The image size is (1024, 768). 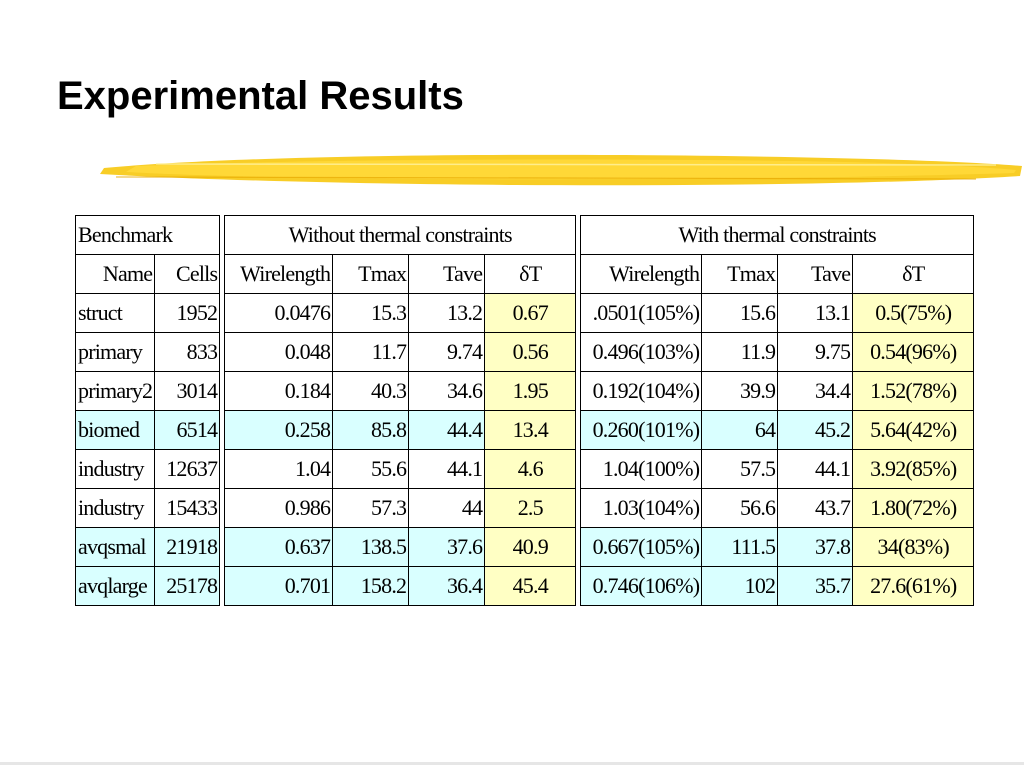 I want to click on tave-cell: 44.4, so click(x=447, y=430).